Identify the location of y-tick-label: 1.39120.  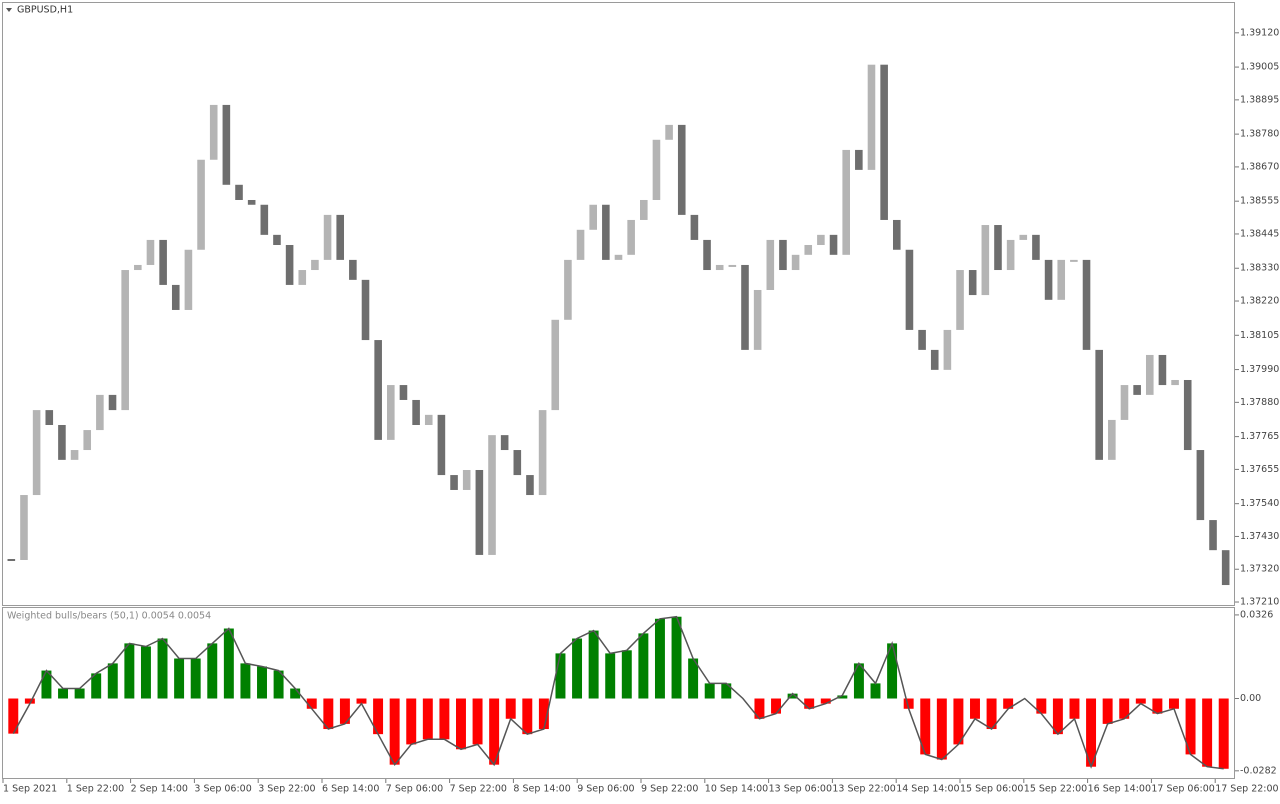
(1259, 32).